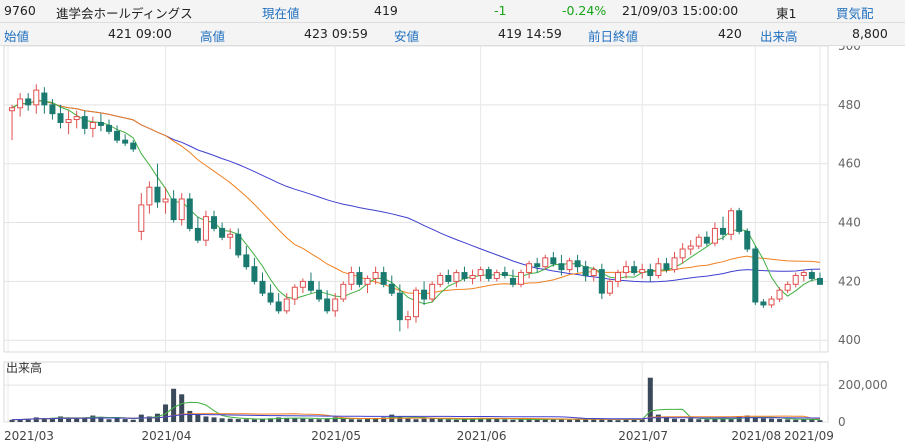 The image size is (905, 448). I want to click on volume-bars, so click(416, 399).